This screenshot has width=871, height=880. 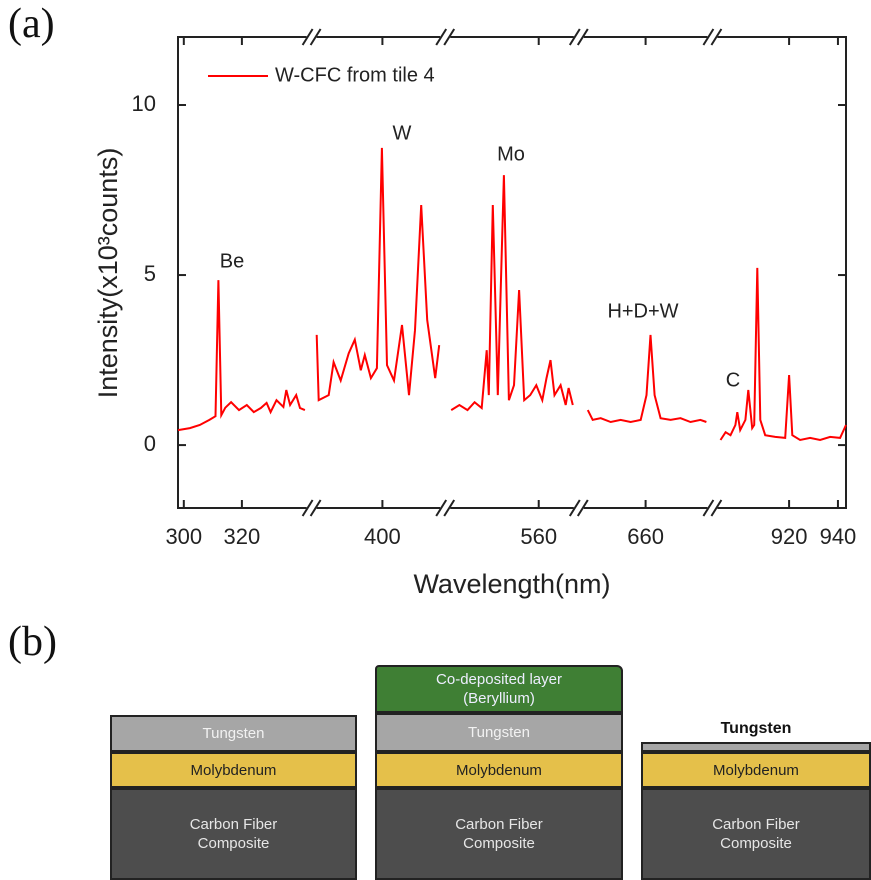 What do you see at coordinates (183, 536) in the screenshot?
I see `x-tick-label: 300` at bounding box center [183, 536].